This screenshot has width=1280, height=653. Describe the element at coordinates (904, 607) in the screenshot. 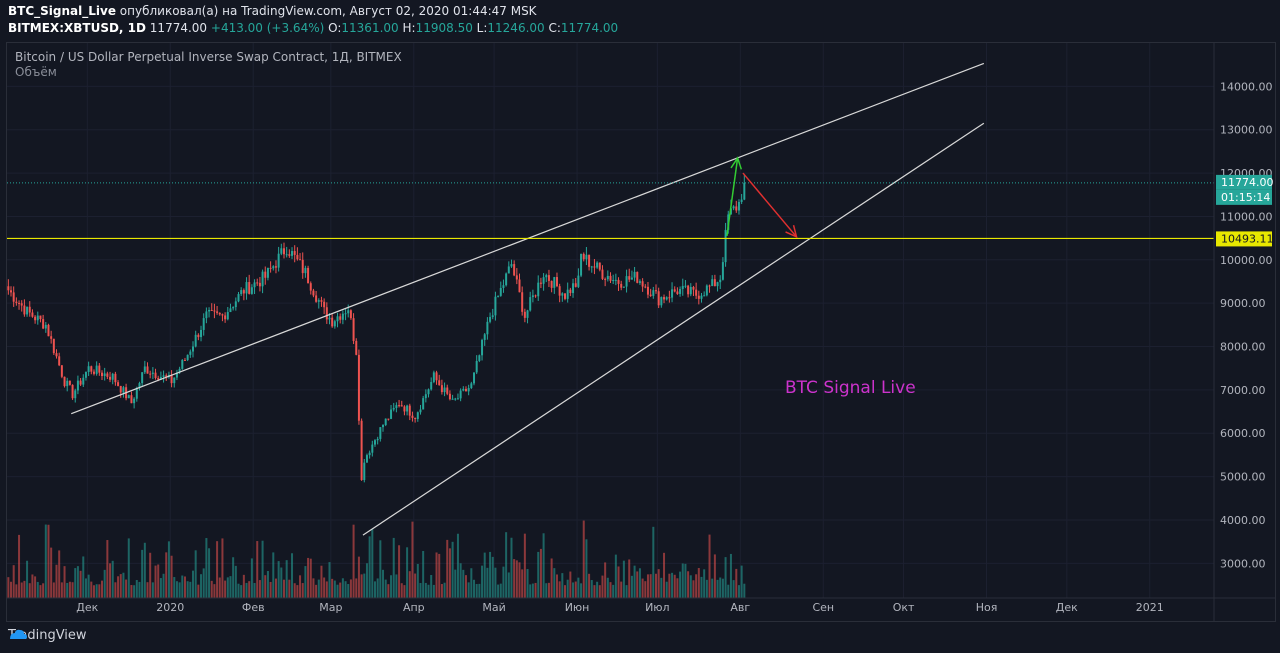

I see `x-tick-label: Окт` at that location.